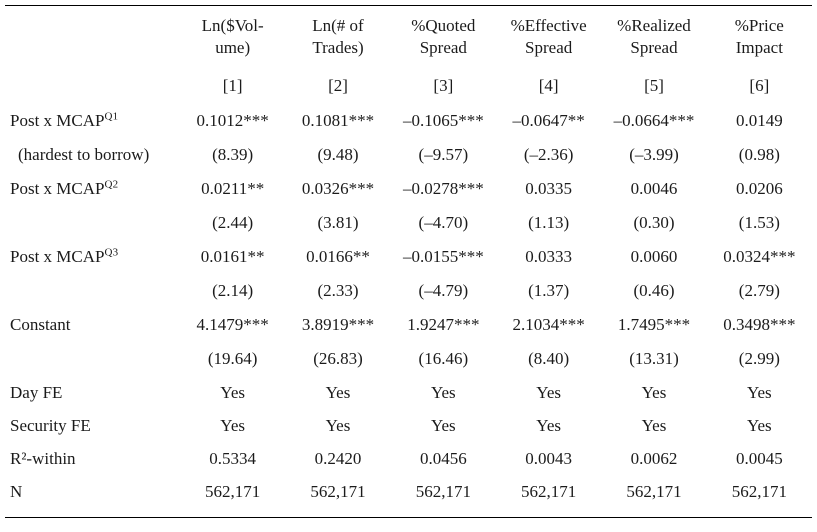 Image resolution: width=817 pixels, height=532 pixels. What do you see at coordinates (654, 458) in the screenshot?
I see `table-cell: 0.0062` at bounding box center [654, 458].